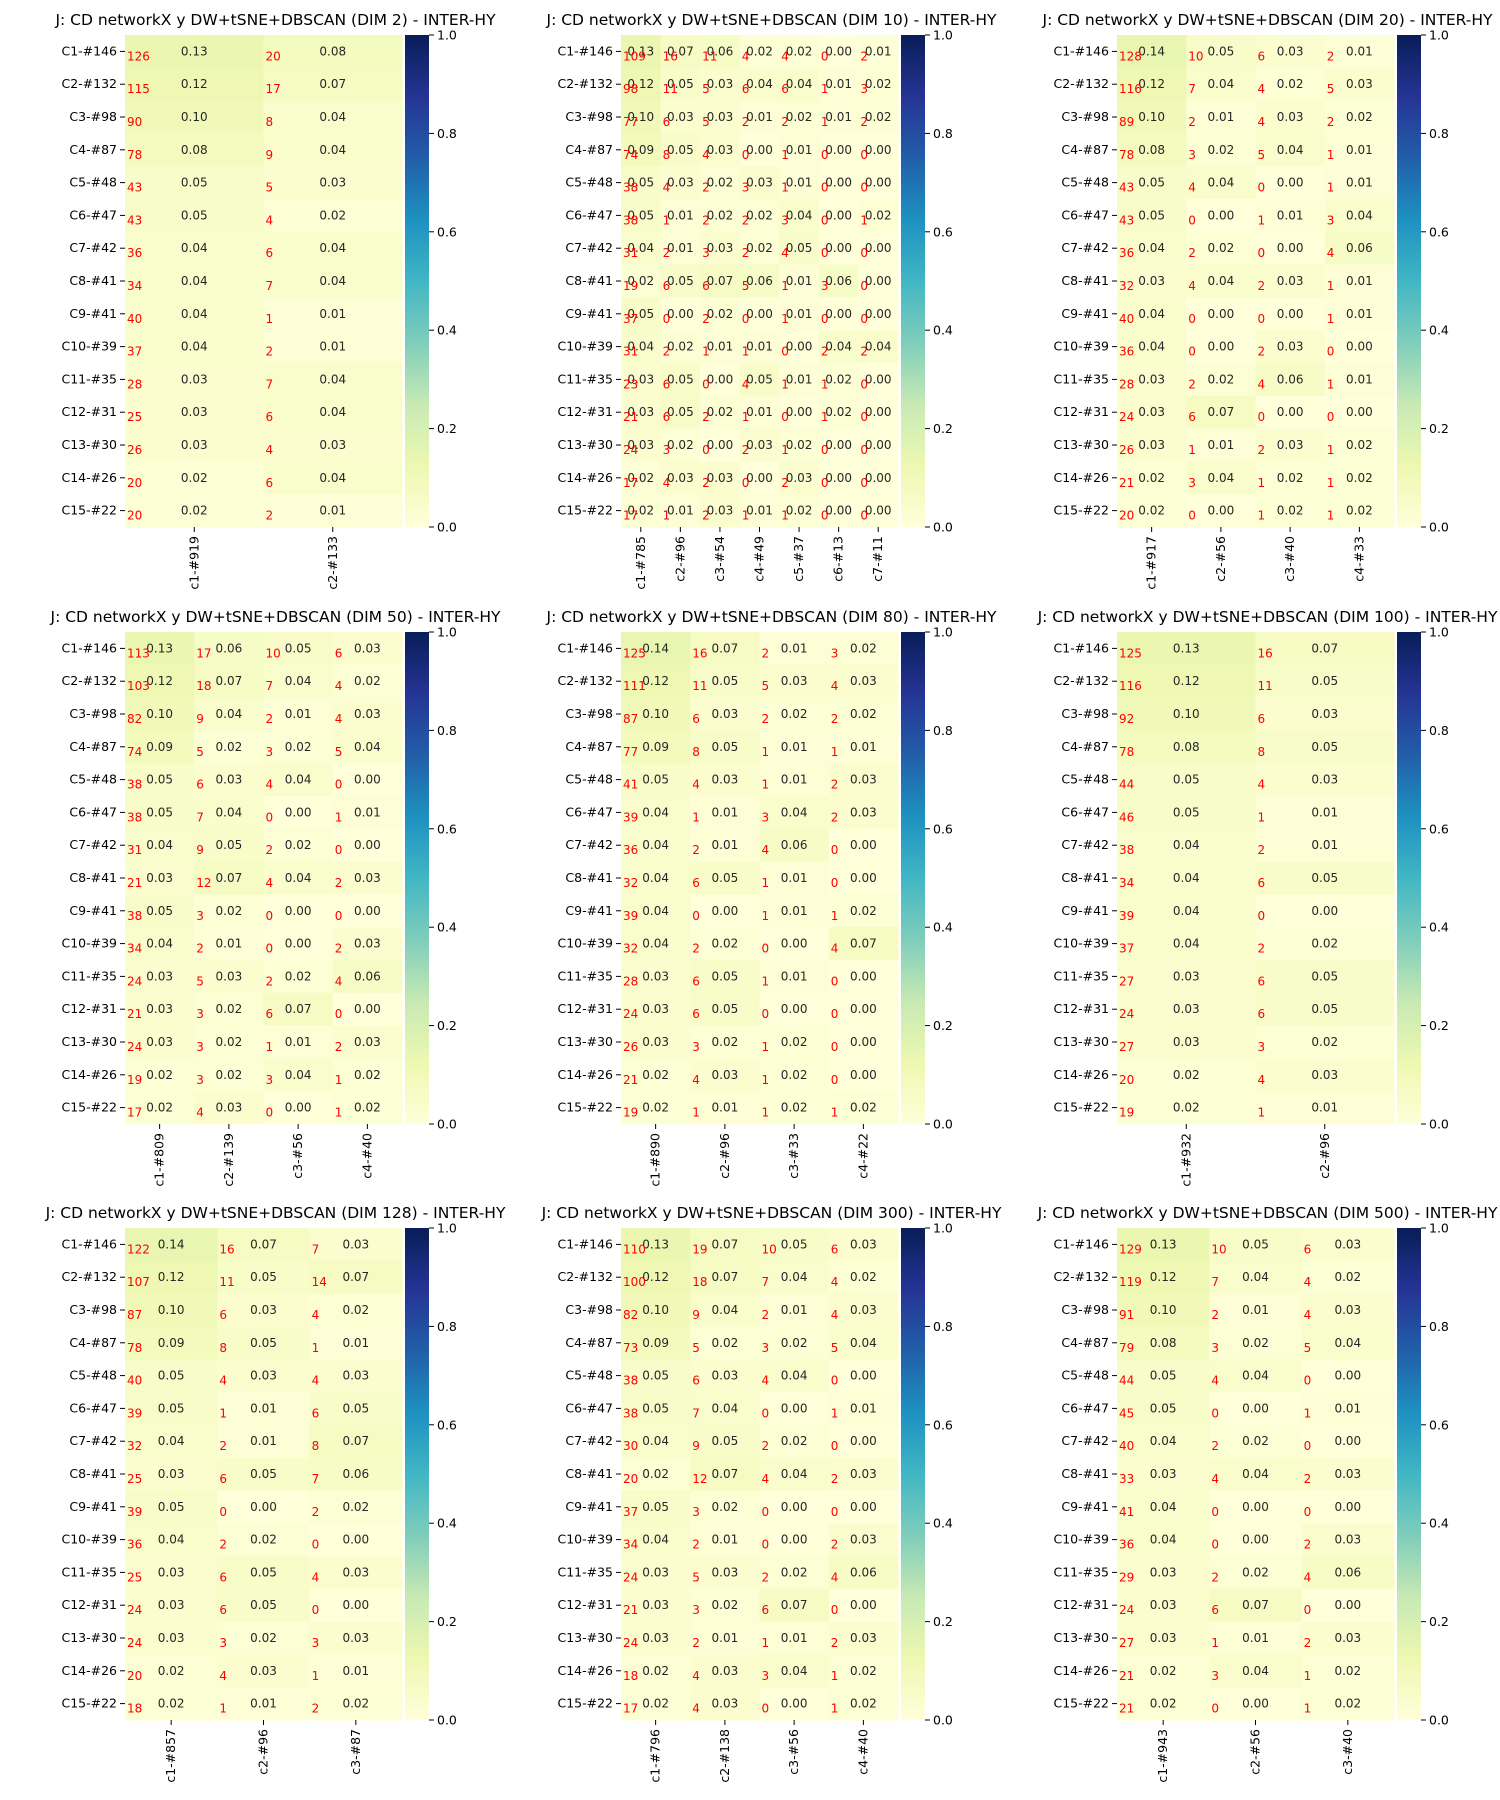  Describe the element at coordinates (1163, 1277) in the screenshot. I see `cell-value-label: 0.12` at that location.